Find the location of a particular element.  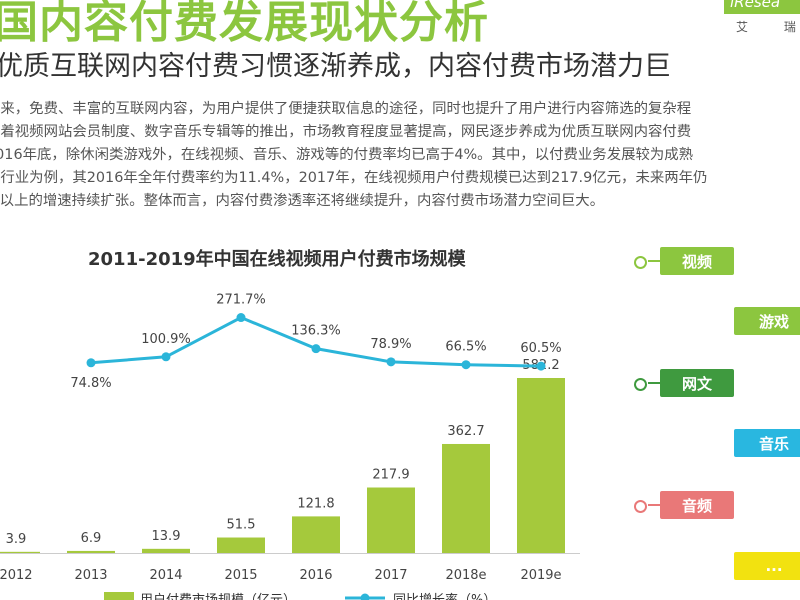

legend-bar-swatch is located at coordinates (119, 596).